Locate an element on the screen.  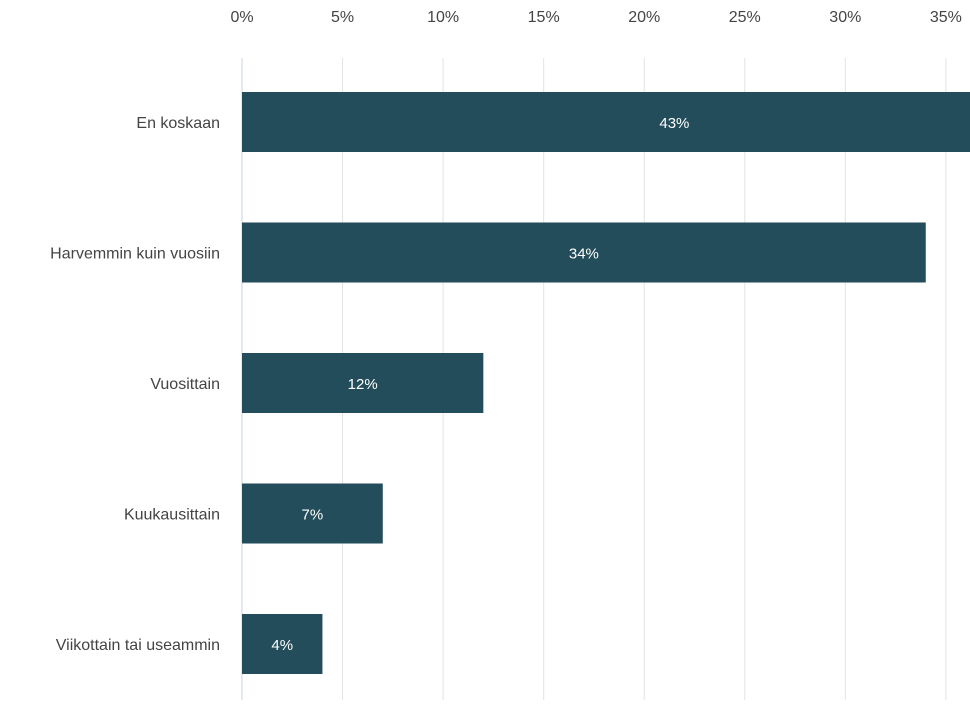
y-tick-label: Kuukausittain is located at coordinates (172, 515).